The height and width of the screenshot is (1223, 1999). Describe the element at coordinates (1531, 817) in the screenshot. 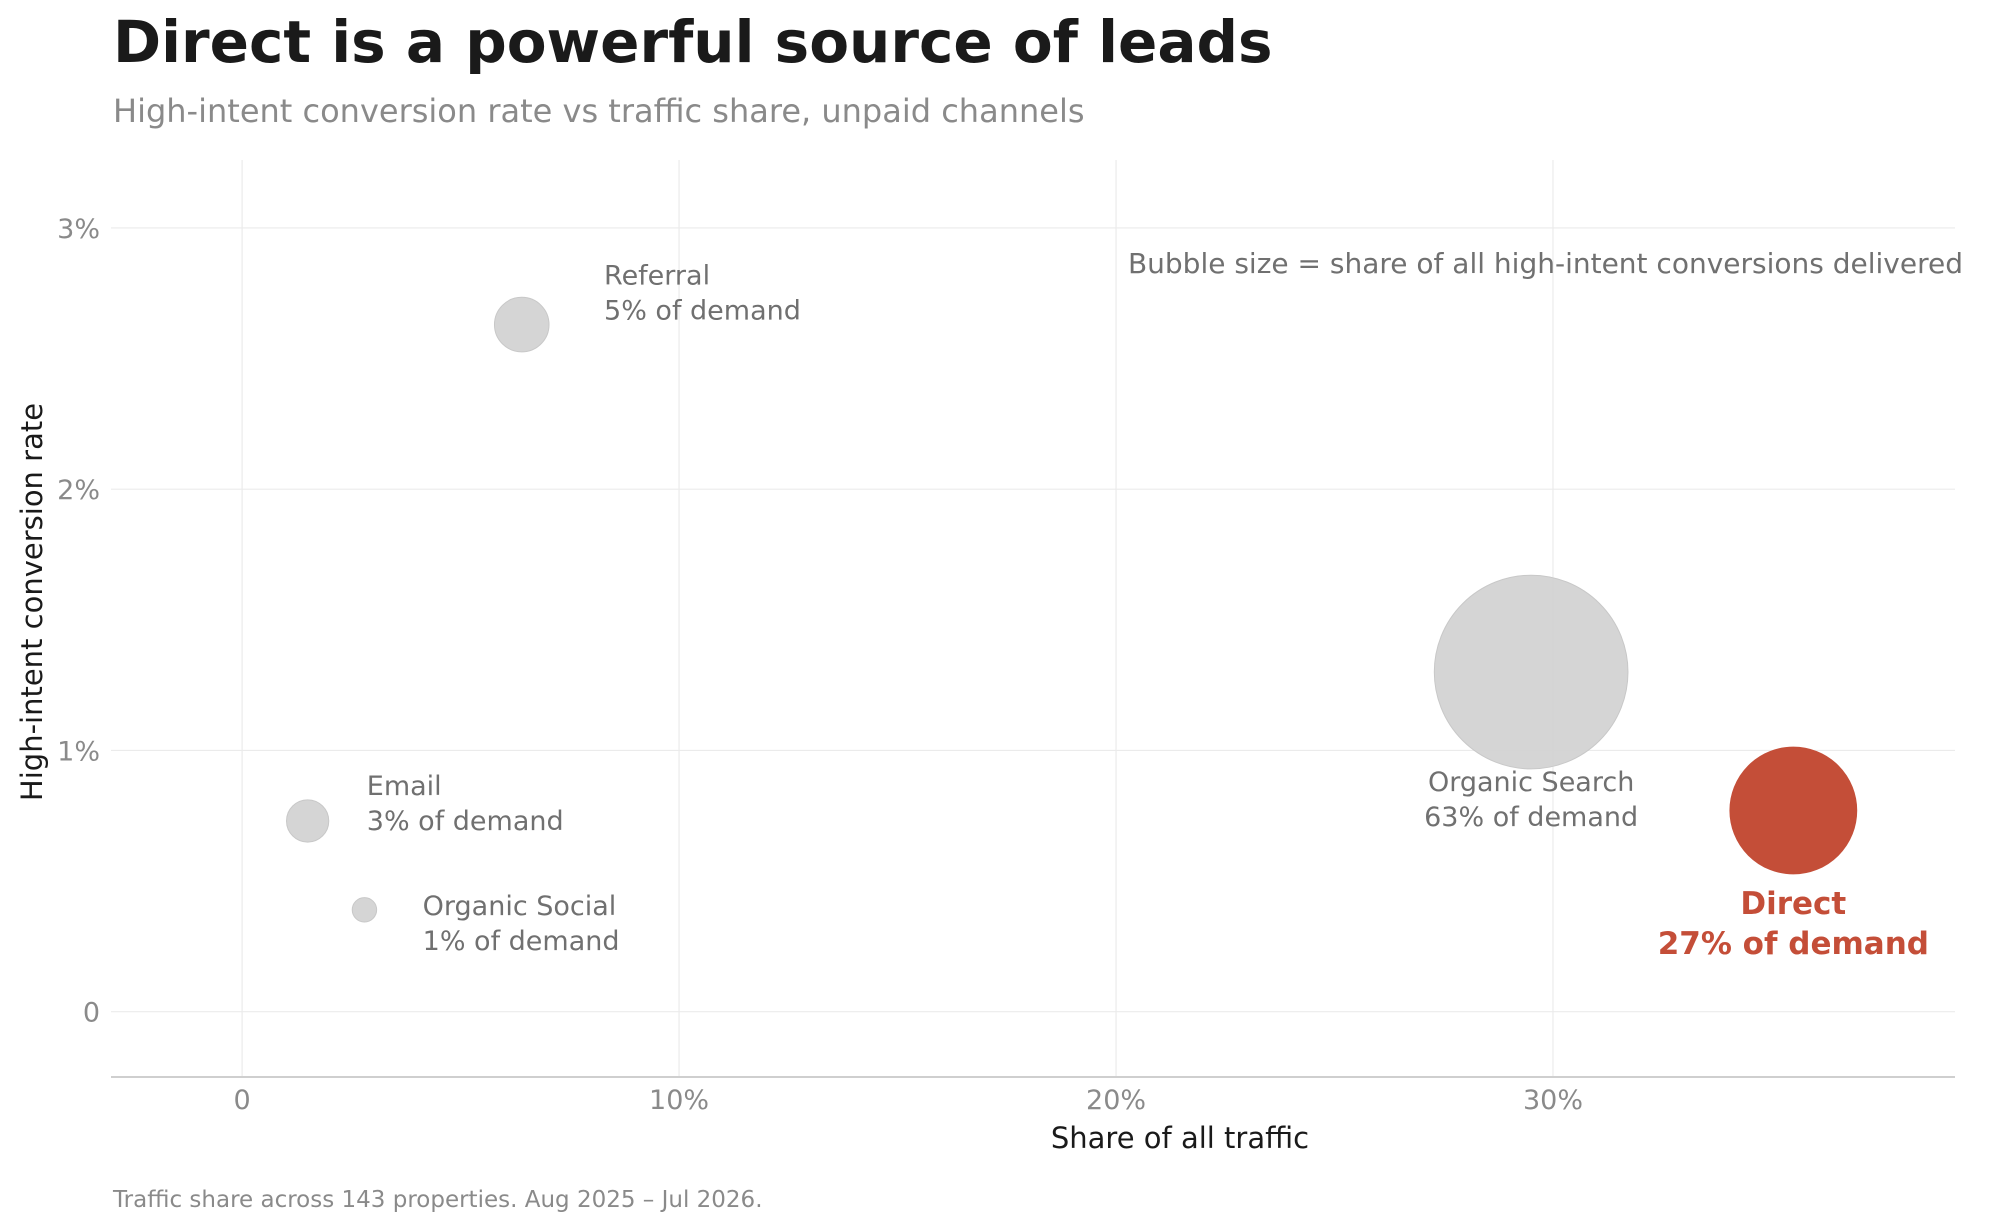

I see `label-demand-organic-search: 63% of demand` at that location.